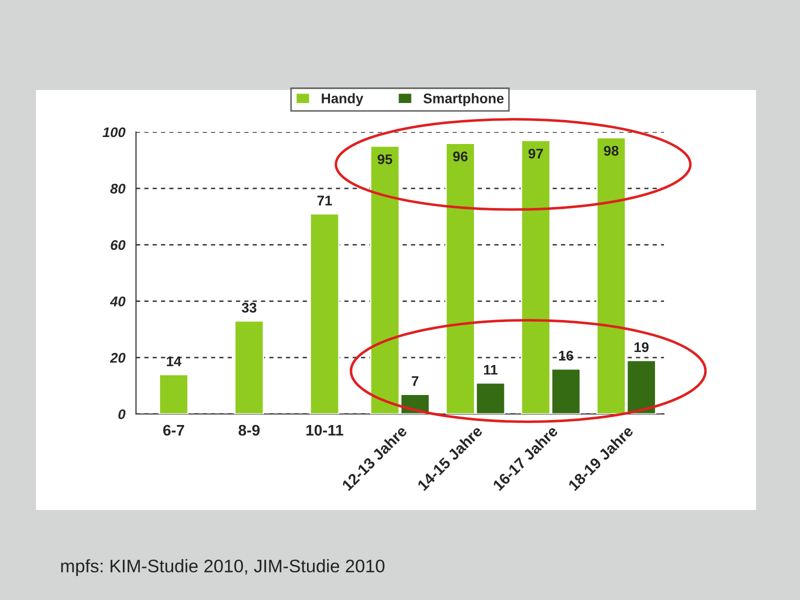 The image size is (800, 600). What do you see at coordinates (566, 355) in the screenshot?
I see `data-label: 16` at bounding box center [566, 355].